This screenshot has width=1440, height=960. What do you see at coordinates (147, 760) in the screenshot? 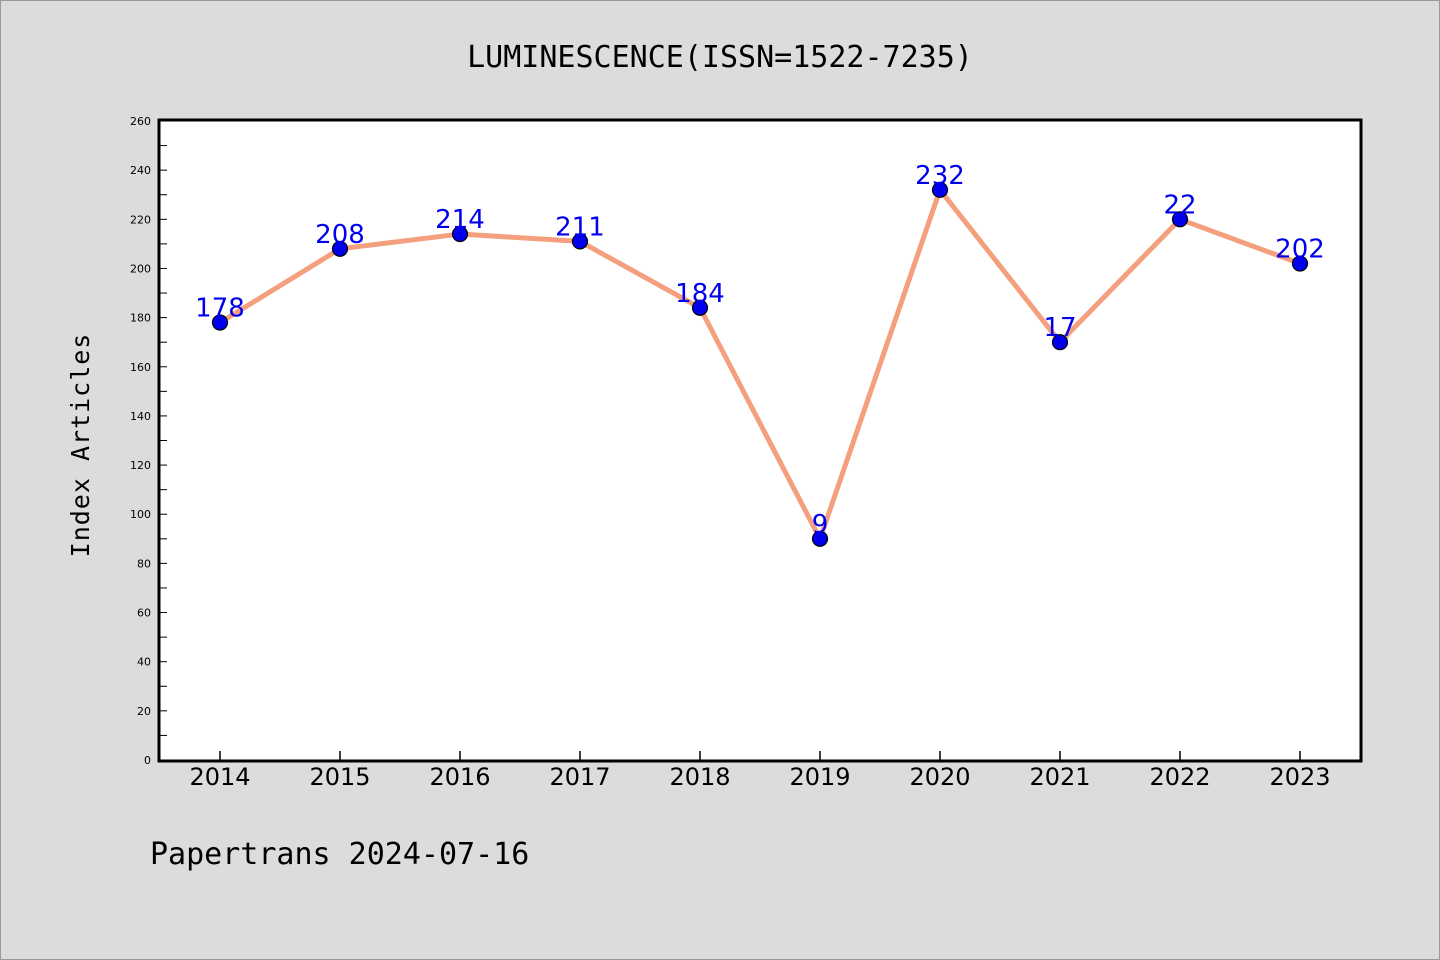
I see `y-tick-label: 0` at bounding box center [147, 760].